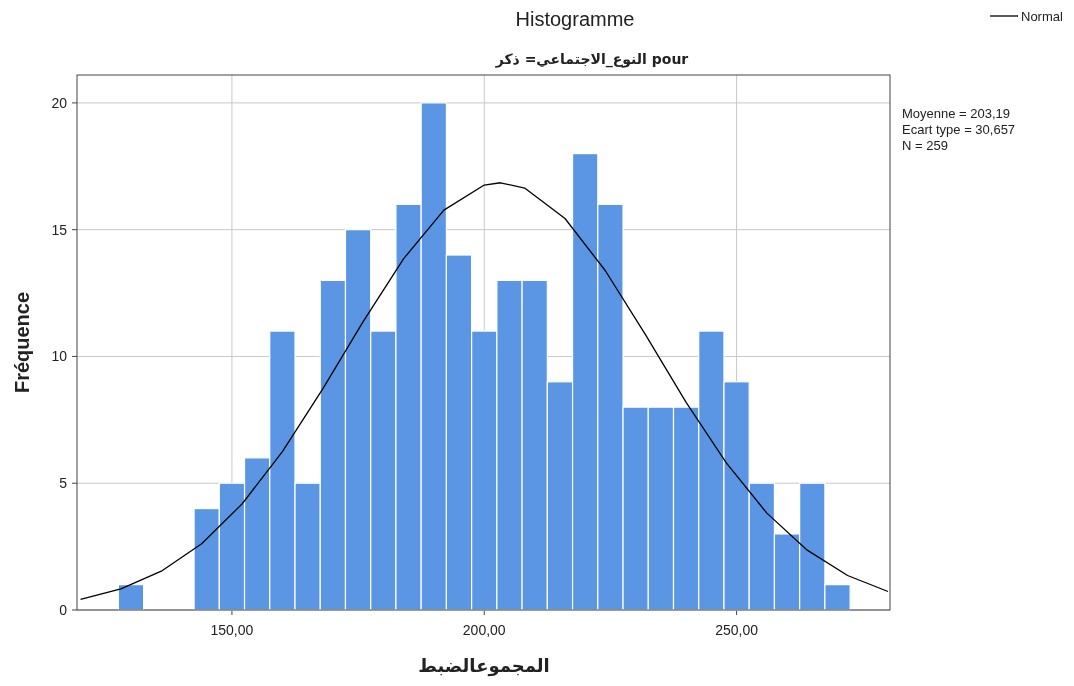 The width and height of the screenshot is (1074, 686). What do you see at coordinates (575, 19) in the screenshot?
I see `chart-title: Histogramme` at bounding box center [575, 19].